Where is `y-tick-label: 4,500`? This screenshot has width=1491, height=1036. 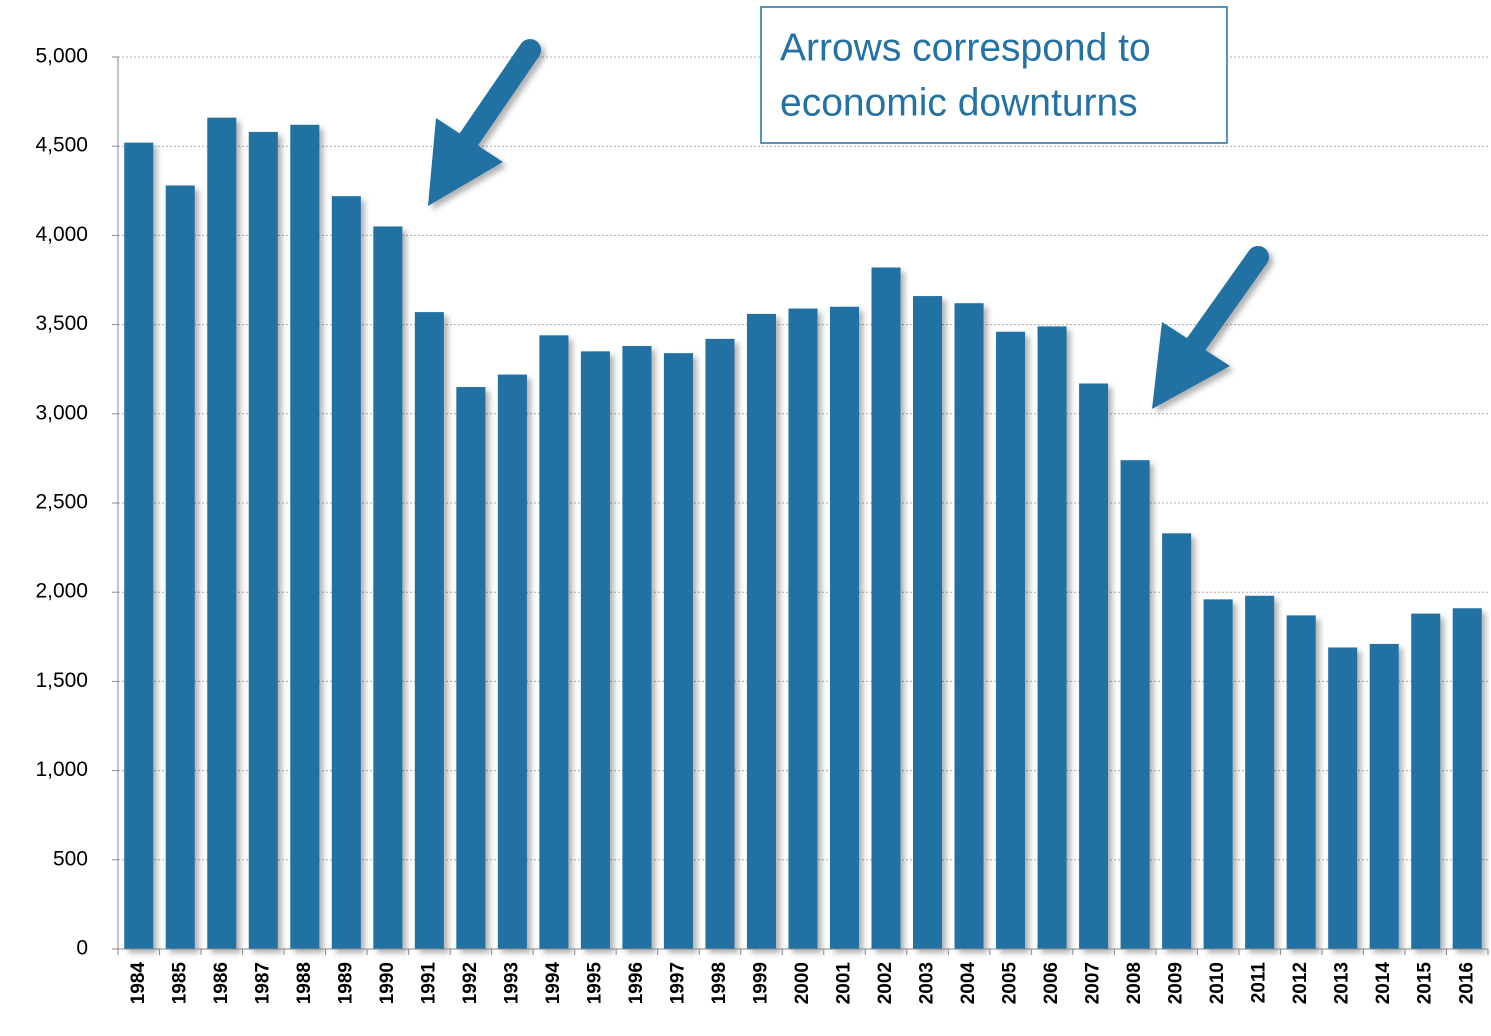
y-tick-label: 4,500 is located at coordinates (61, 145).